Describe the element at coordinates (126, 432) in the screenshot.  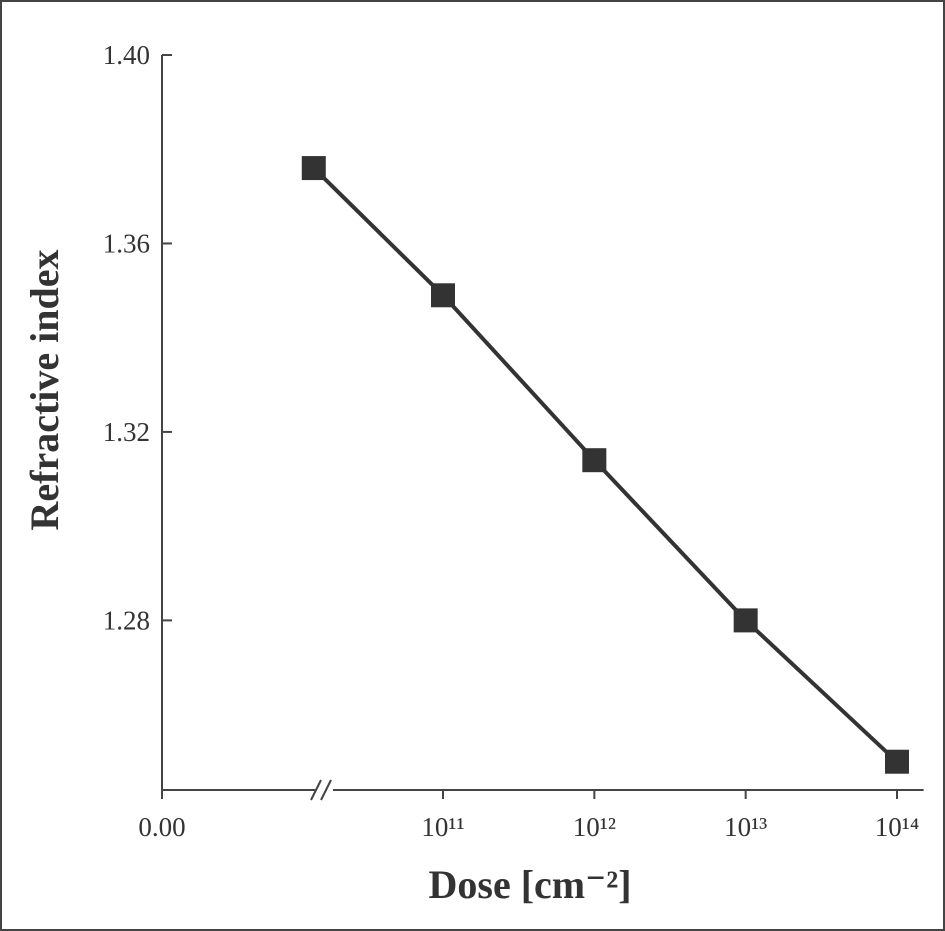
I see `y-tick-label: 1.32` at that location.